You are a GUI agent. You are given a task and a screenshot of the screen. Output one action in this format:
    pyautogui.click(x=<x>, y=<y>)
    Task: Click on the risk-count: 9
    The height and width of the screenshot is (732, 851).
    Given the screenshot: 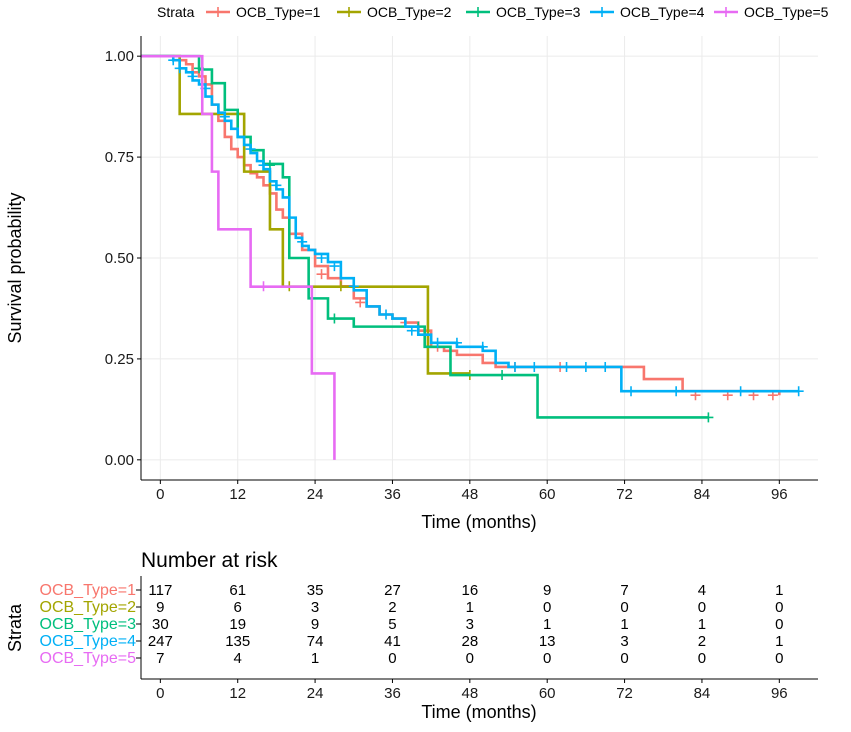 What is the action you would take?
    pyautogui.click(x=160, y=607)
    